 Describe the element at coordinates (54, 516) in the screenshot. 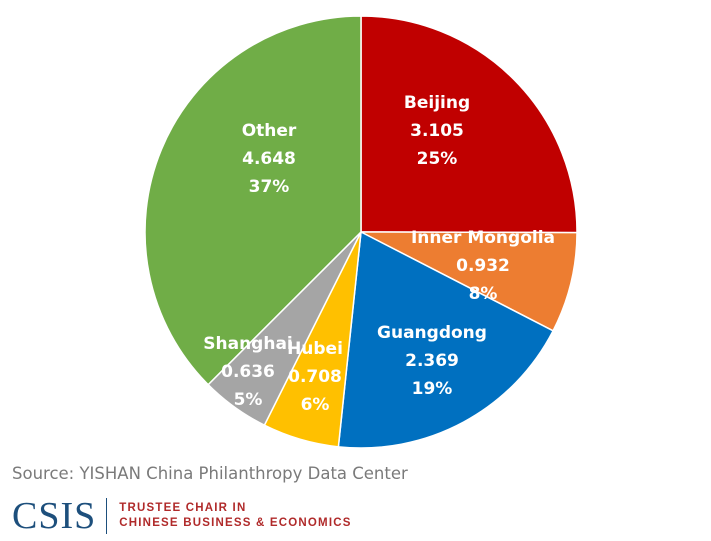

I see `logo-mark: CSIS` at that location.